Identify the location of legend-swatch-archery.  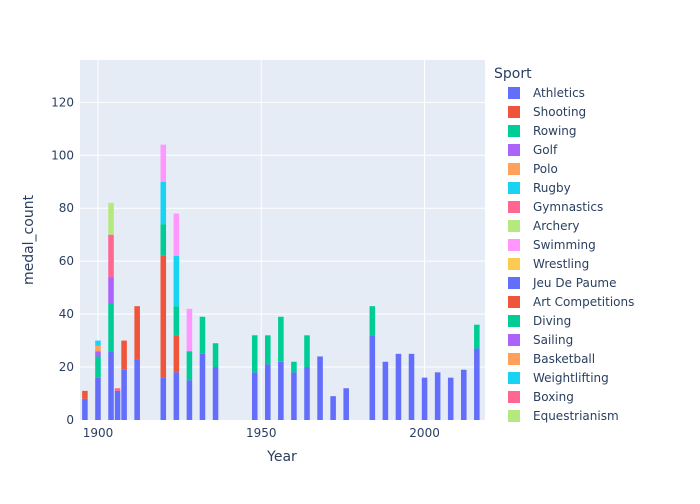
(514, 226).